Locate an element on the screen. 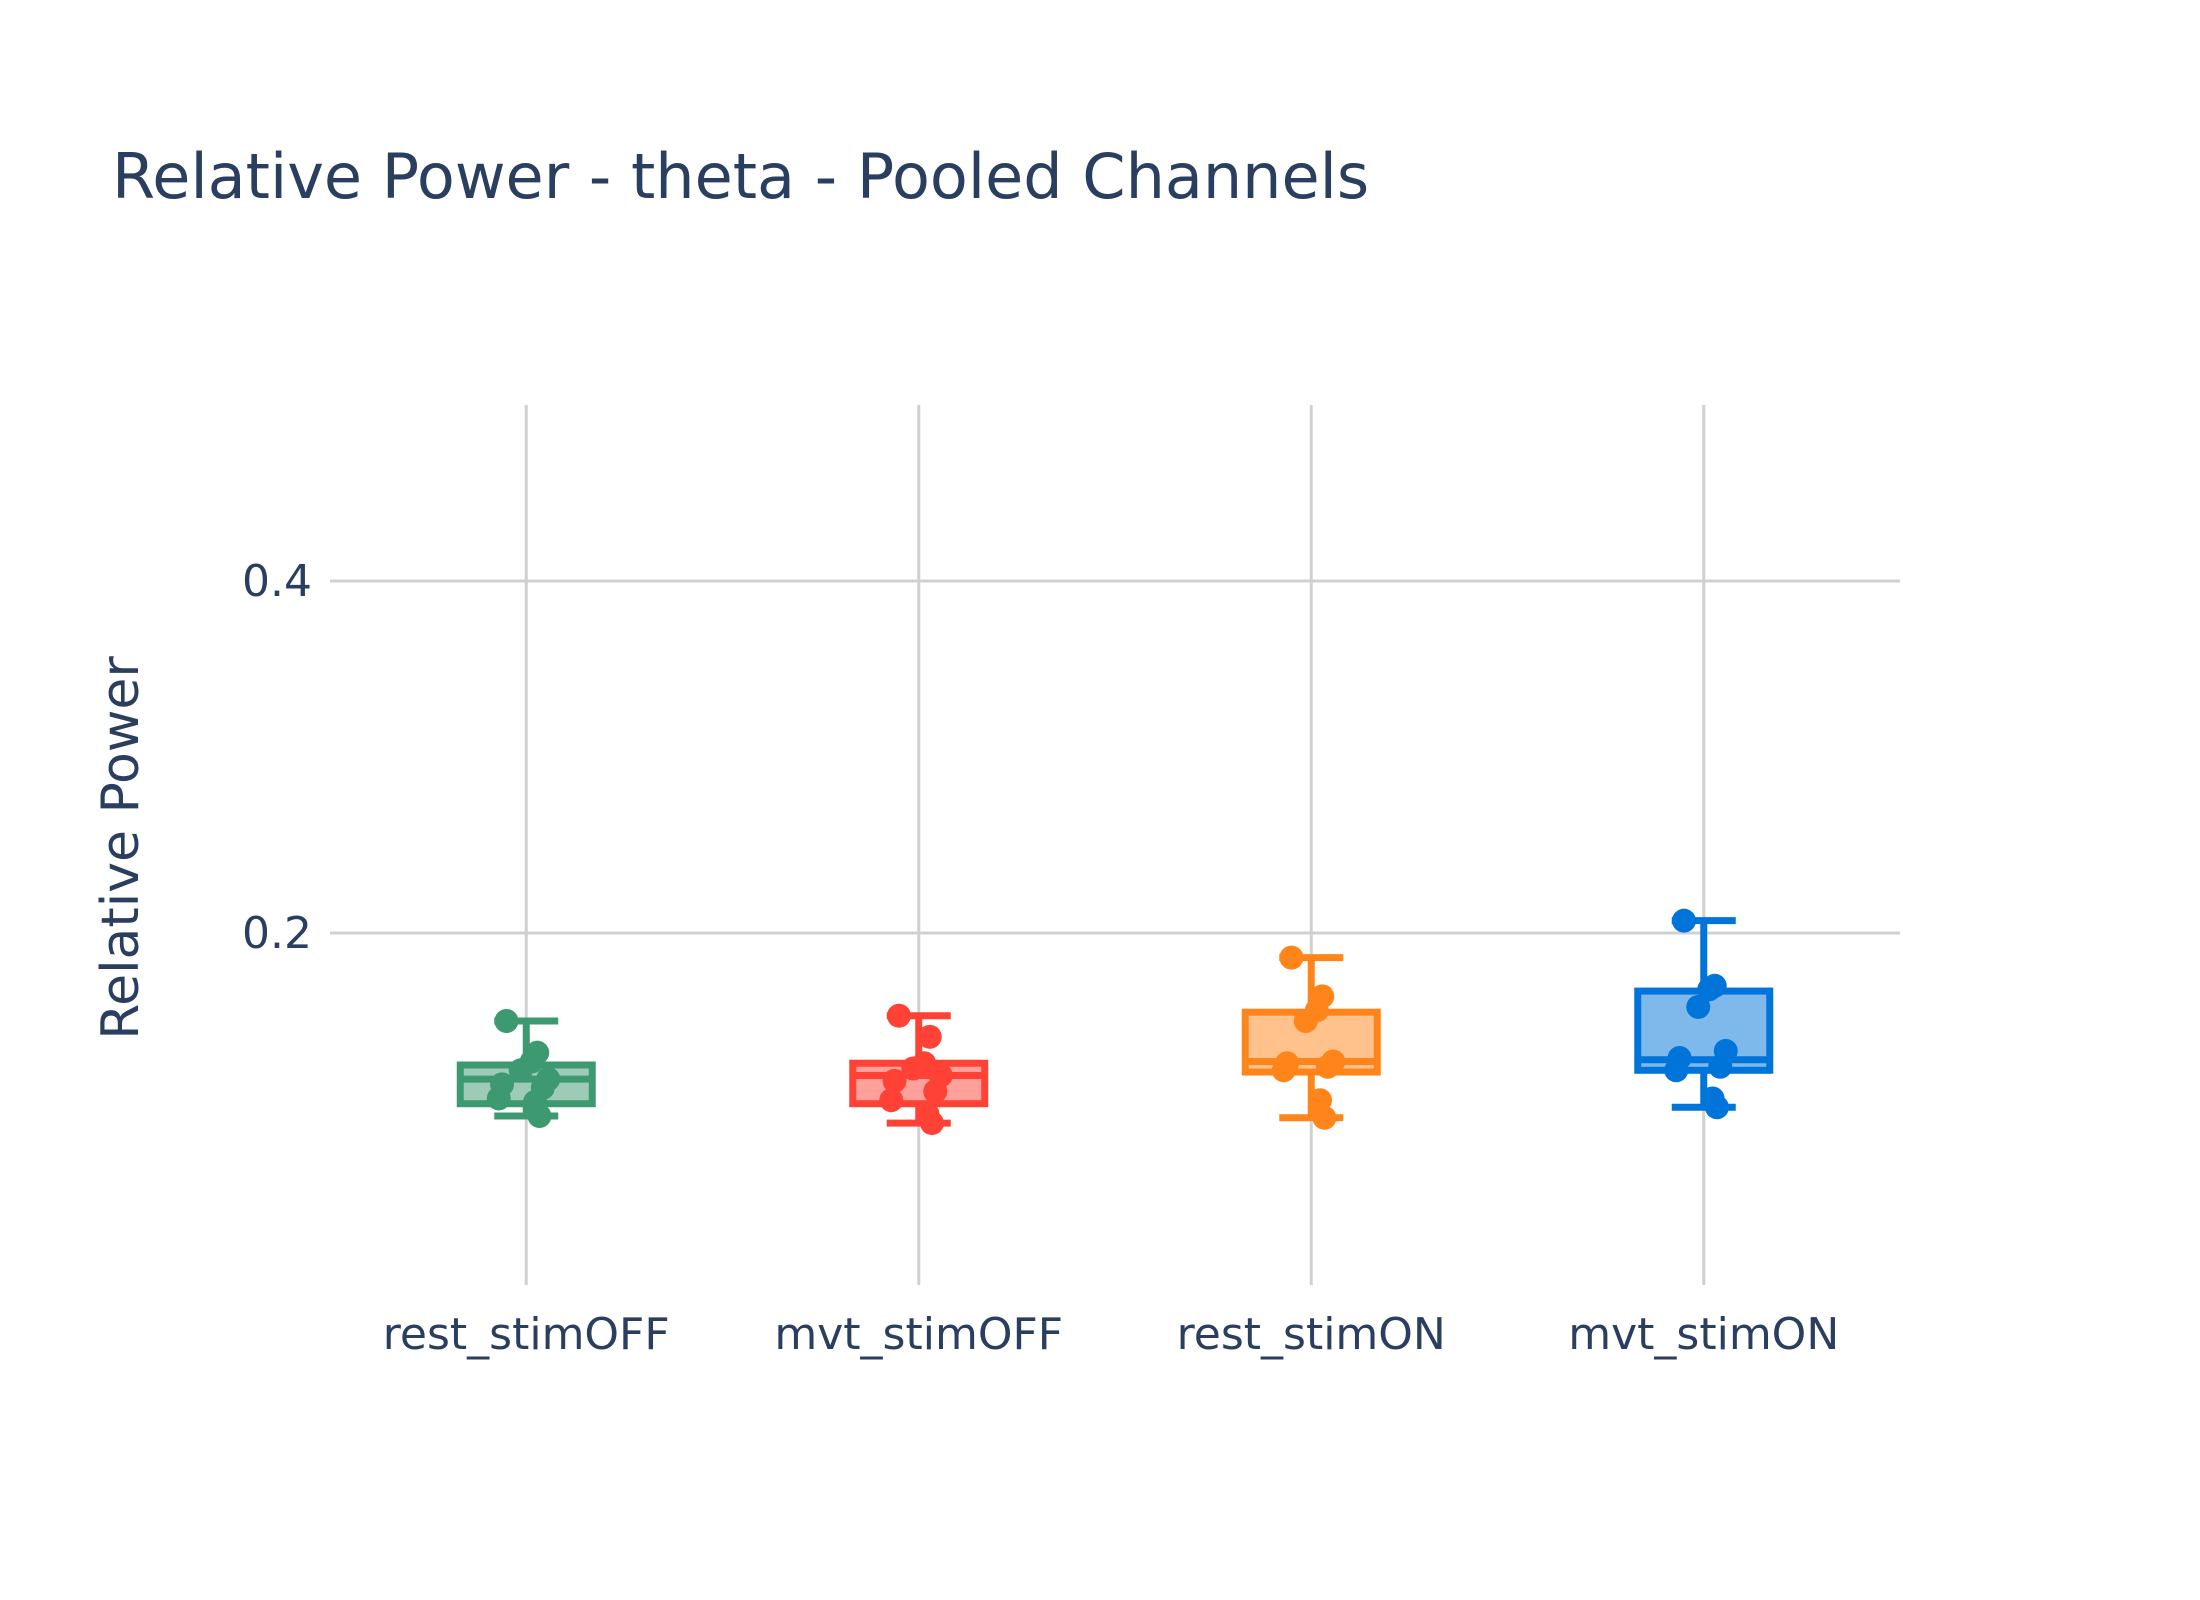 The image size is (2200, 1600). y-tick-label: 0.4 is located at coordinates (277, 581).